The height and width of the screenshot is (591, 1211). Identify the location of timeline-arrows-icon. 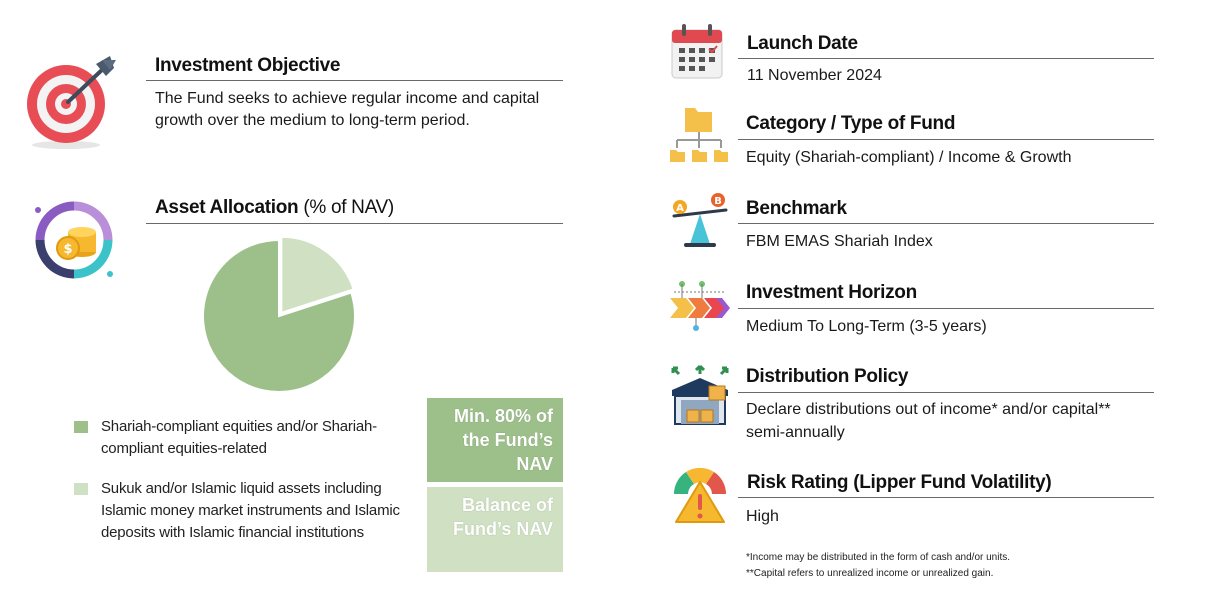
(700, 305).